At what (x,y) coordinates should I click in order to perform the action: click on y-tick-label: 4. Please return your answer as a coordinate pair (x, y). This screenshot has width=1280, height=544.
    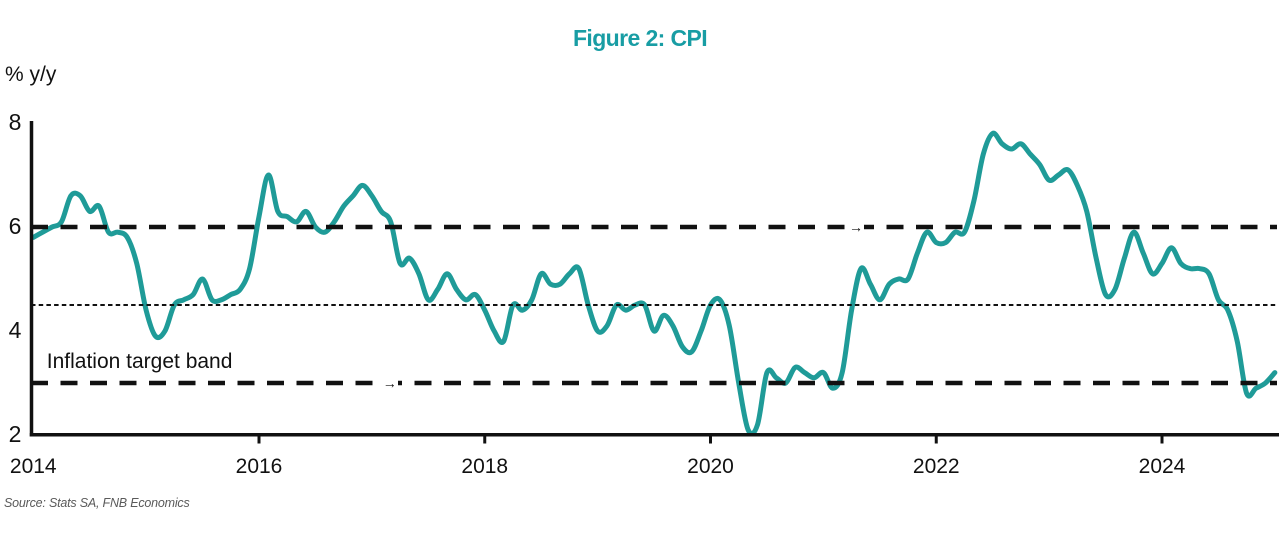
    Looking at the image, I should click on (15, 330).